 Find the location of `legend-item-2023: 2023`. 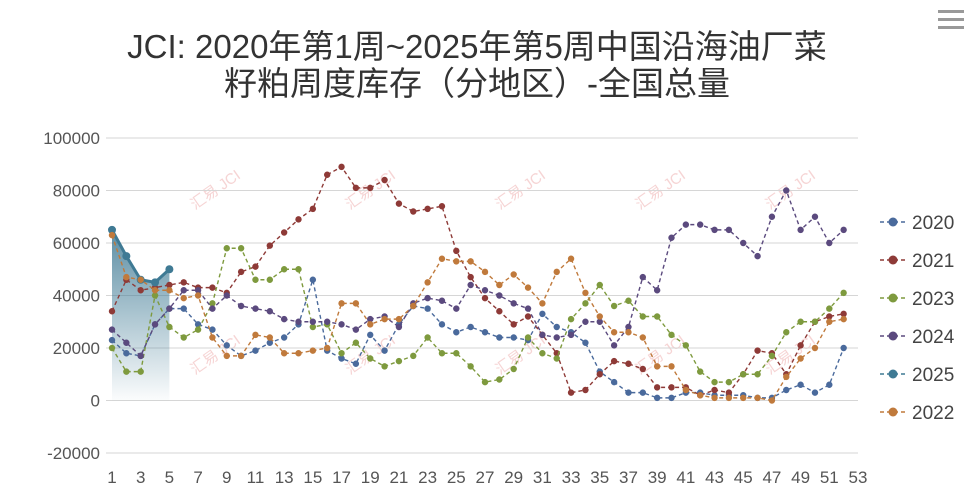

legend-item-2023: 2023 is located at coordinates (917, 299).